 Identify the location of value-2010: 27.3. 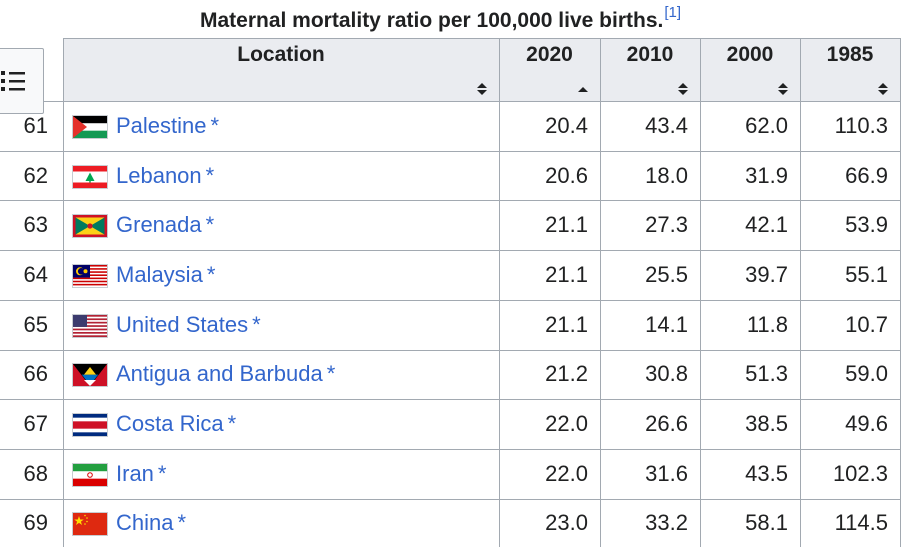
(666, 224).